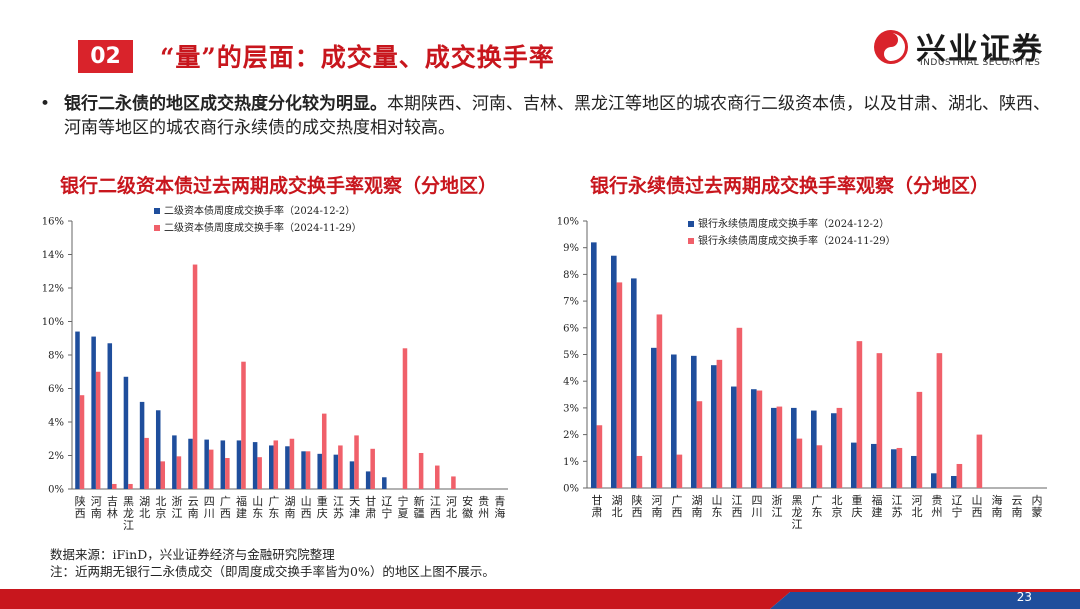 The width and height of the screenshot is (1080, 609). Describe the element at coordinates (697, 506) in the screenshot. I see `x-tick-label: 湖南` at that location.